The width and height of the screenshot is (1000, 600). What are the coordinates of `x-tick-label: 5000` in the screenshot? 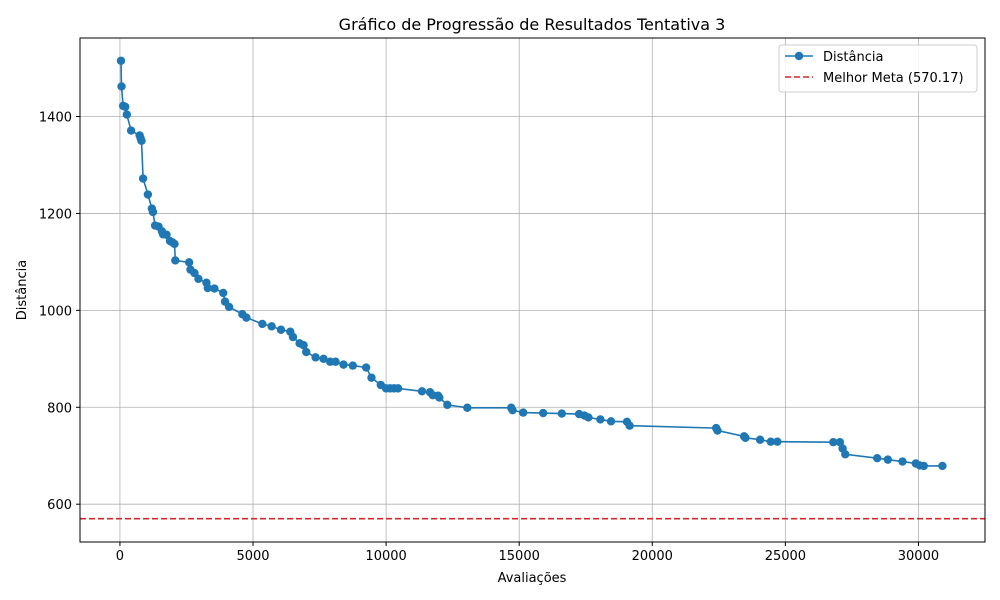 It's located at (252, 556).